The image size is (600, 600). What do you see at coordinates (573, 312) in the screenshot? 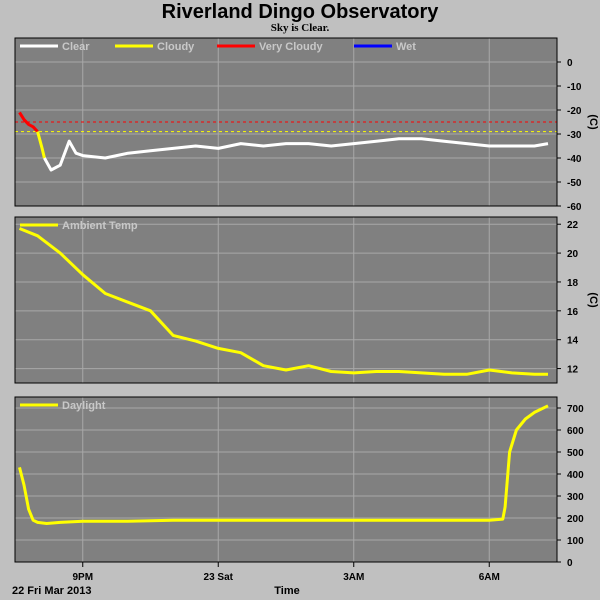
I see `ambient-ytick-label: 16` at bounding box center [573, 312].